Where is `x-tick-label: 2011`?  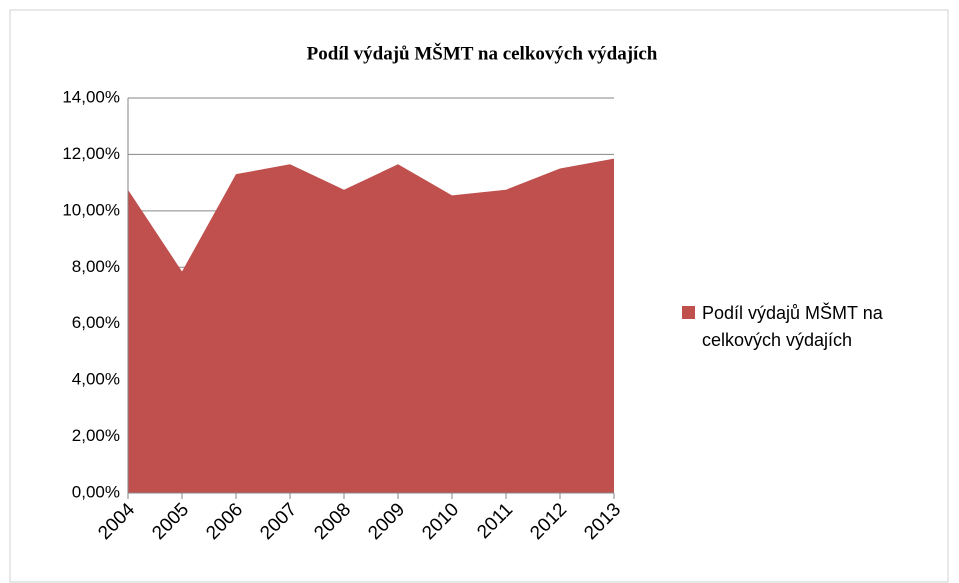
x-tick-label: 2011 is located at coordinates (495, 521).